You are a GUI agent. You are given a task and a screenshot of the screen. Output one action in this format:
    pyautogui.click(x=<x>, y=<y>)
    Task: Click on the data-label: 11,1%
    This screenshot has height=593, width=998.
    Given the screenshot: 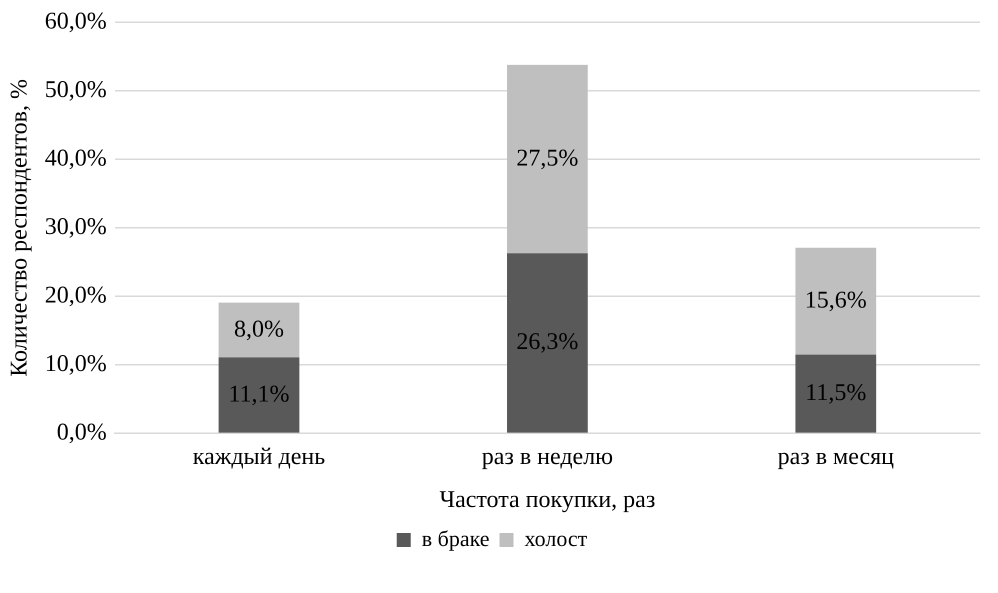 What is the action you would take?
    pyautogui.click(x=259, y=394)
    